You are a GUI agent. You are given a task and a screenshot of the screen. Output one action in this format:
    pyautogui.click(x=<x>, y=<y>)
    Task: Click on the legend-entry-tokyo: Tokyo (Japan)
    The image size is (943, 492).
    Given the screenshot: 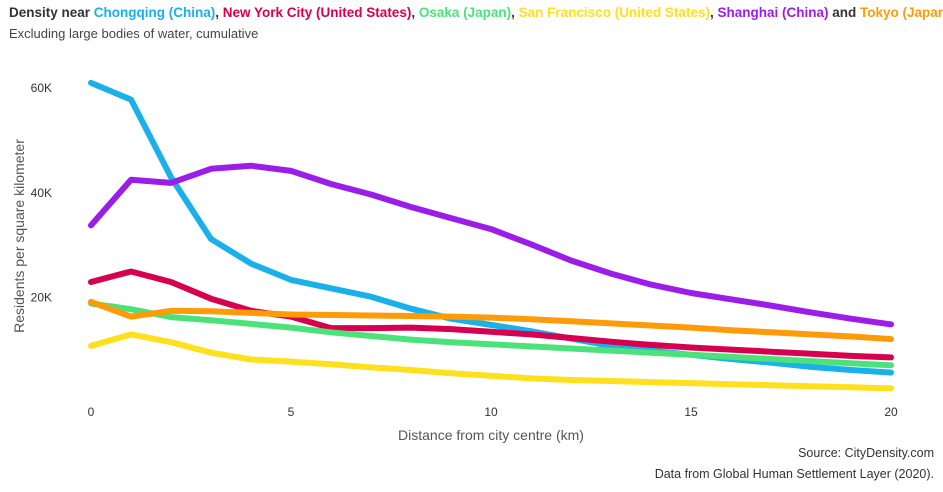 What is the action you would take?
    pyautogui.click(x=901, y=12)
    